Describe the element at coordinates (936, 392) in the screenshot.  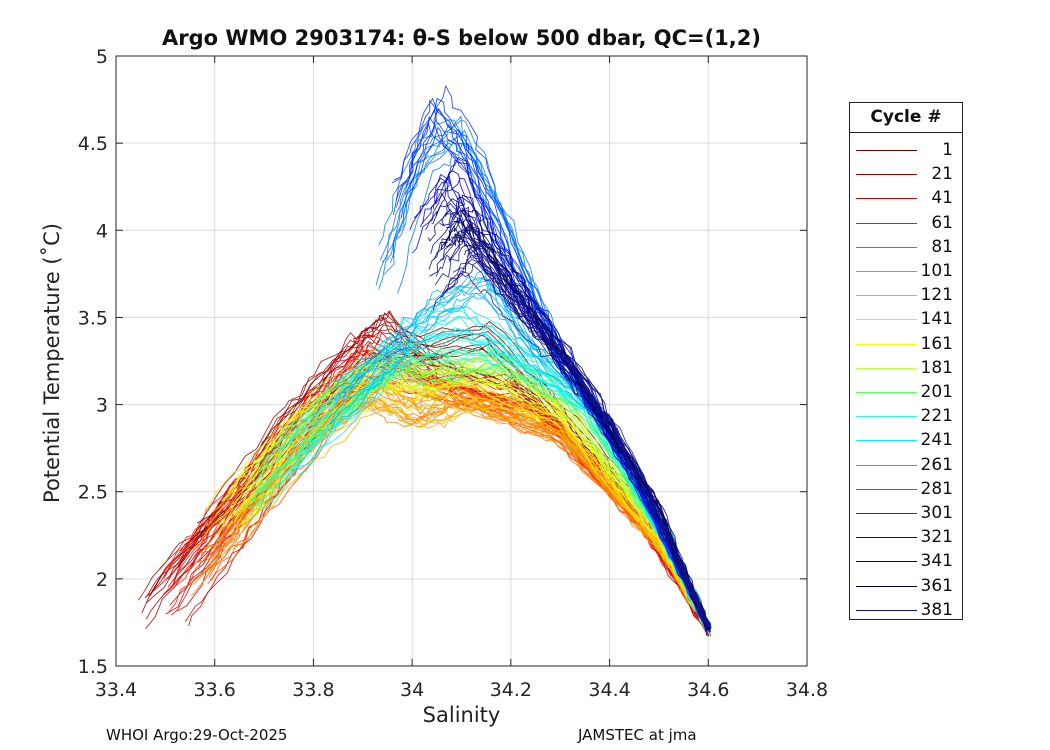
I see `legend-label: 201` at that location.